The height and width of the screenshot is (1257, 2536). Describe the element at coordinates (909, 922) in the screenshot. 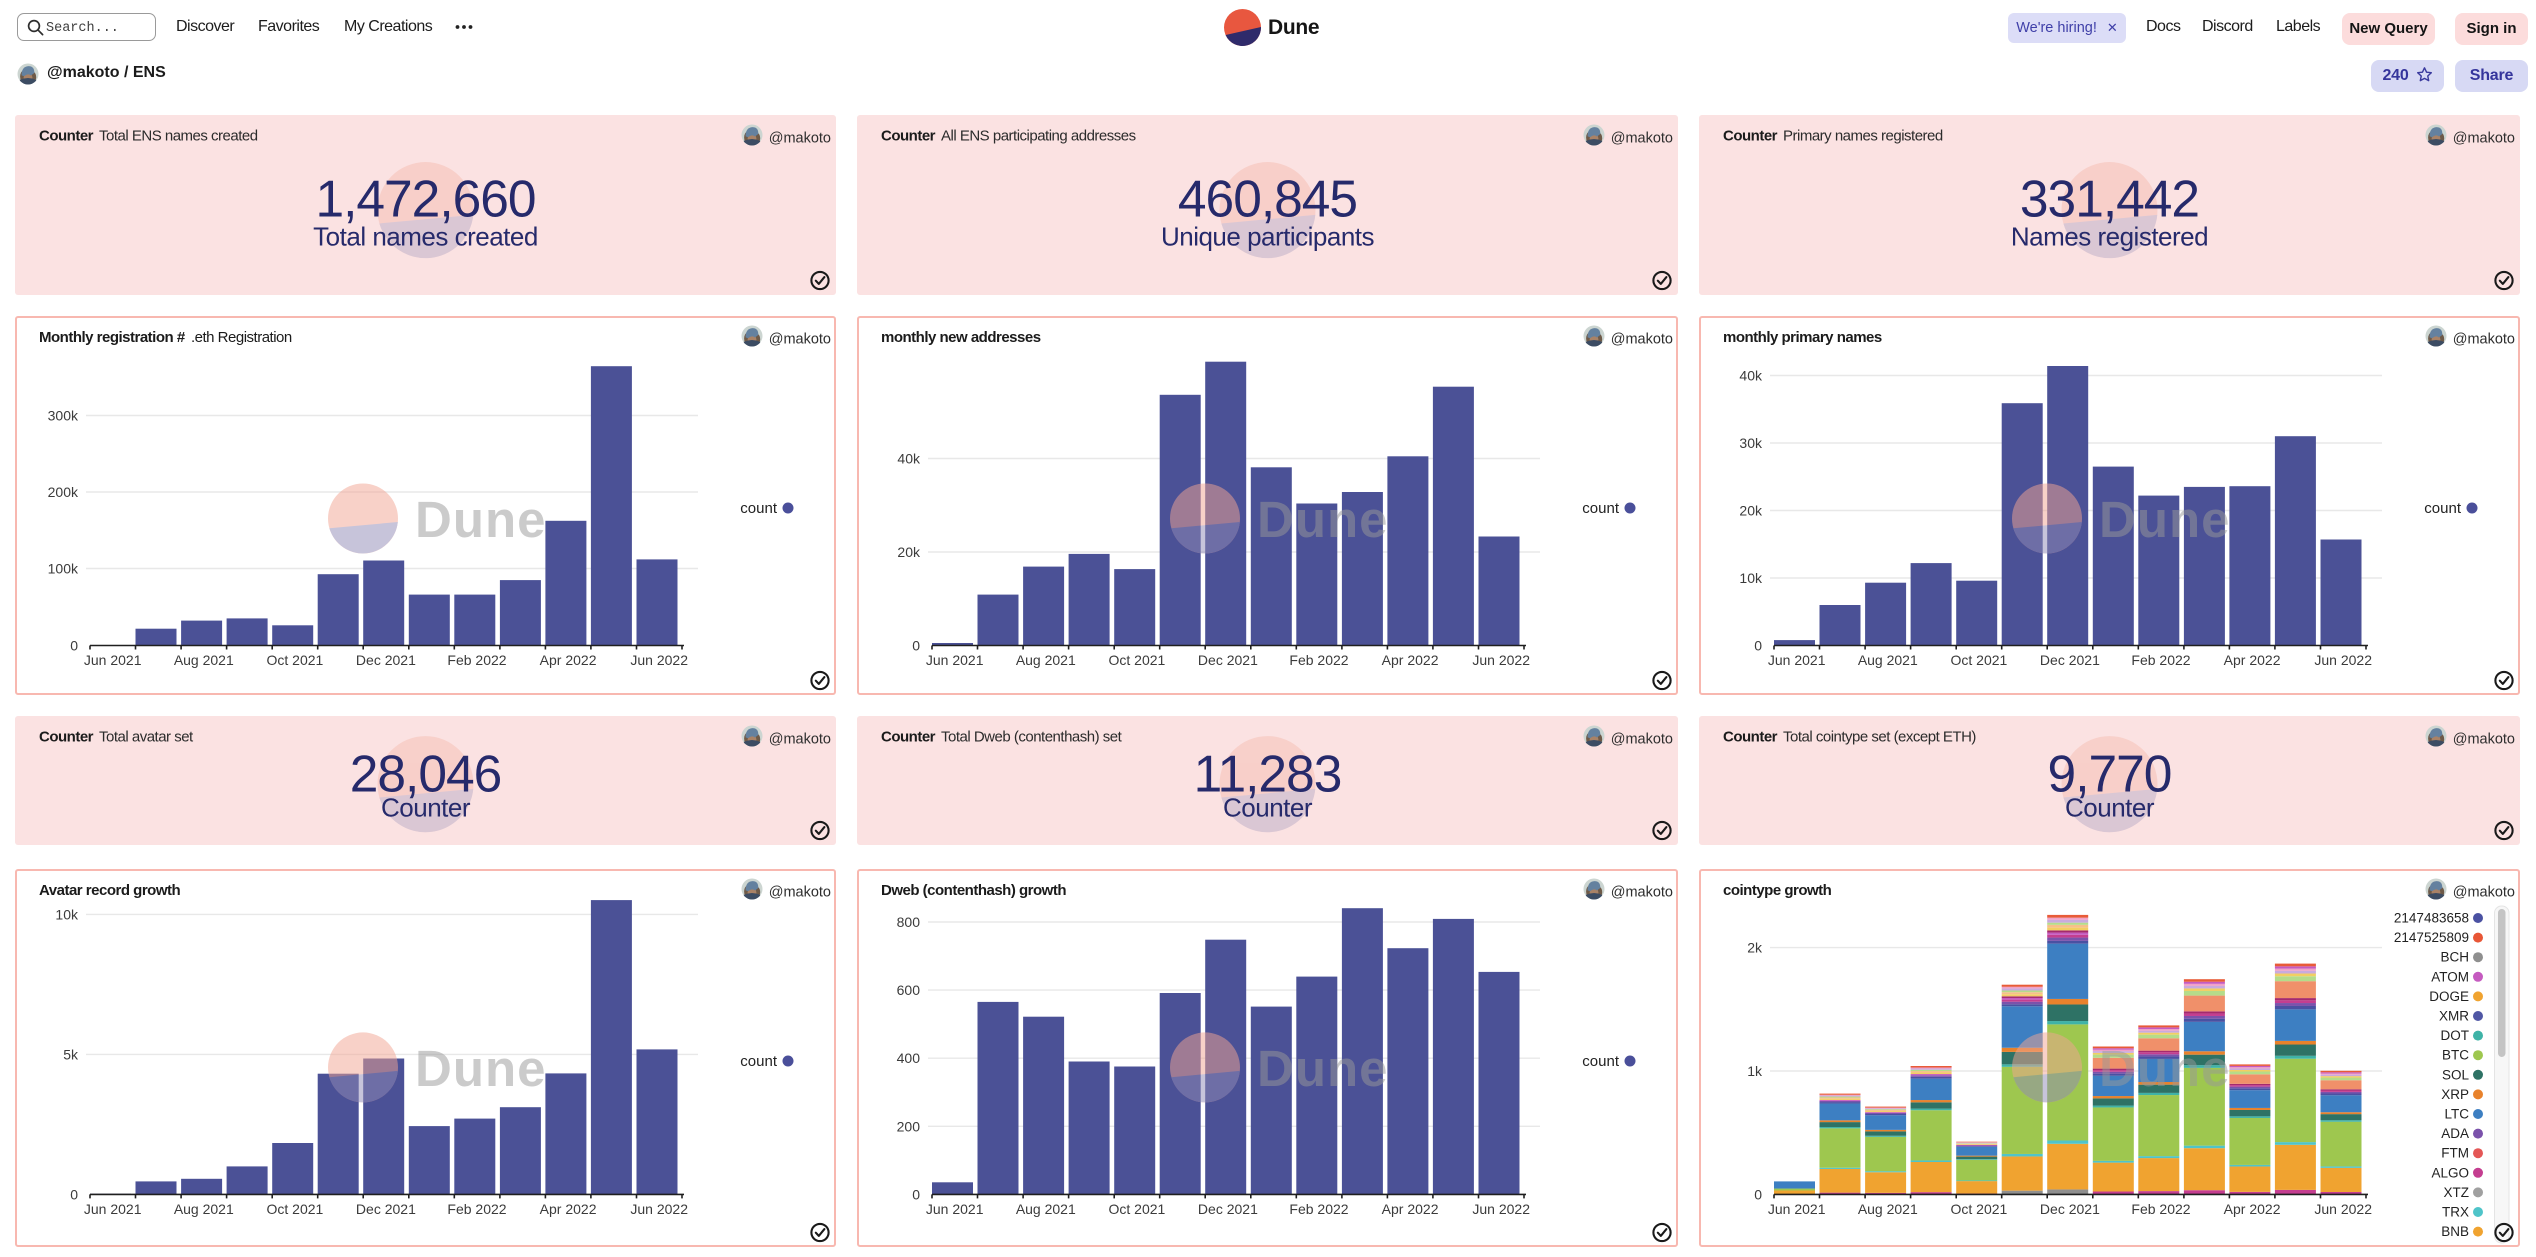

I see `svg-text: 800` at that location.